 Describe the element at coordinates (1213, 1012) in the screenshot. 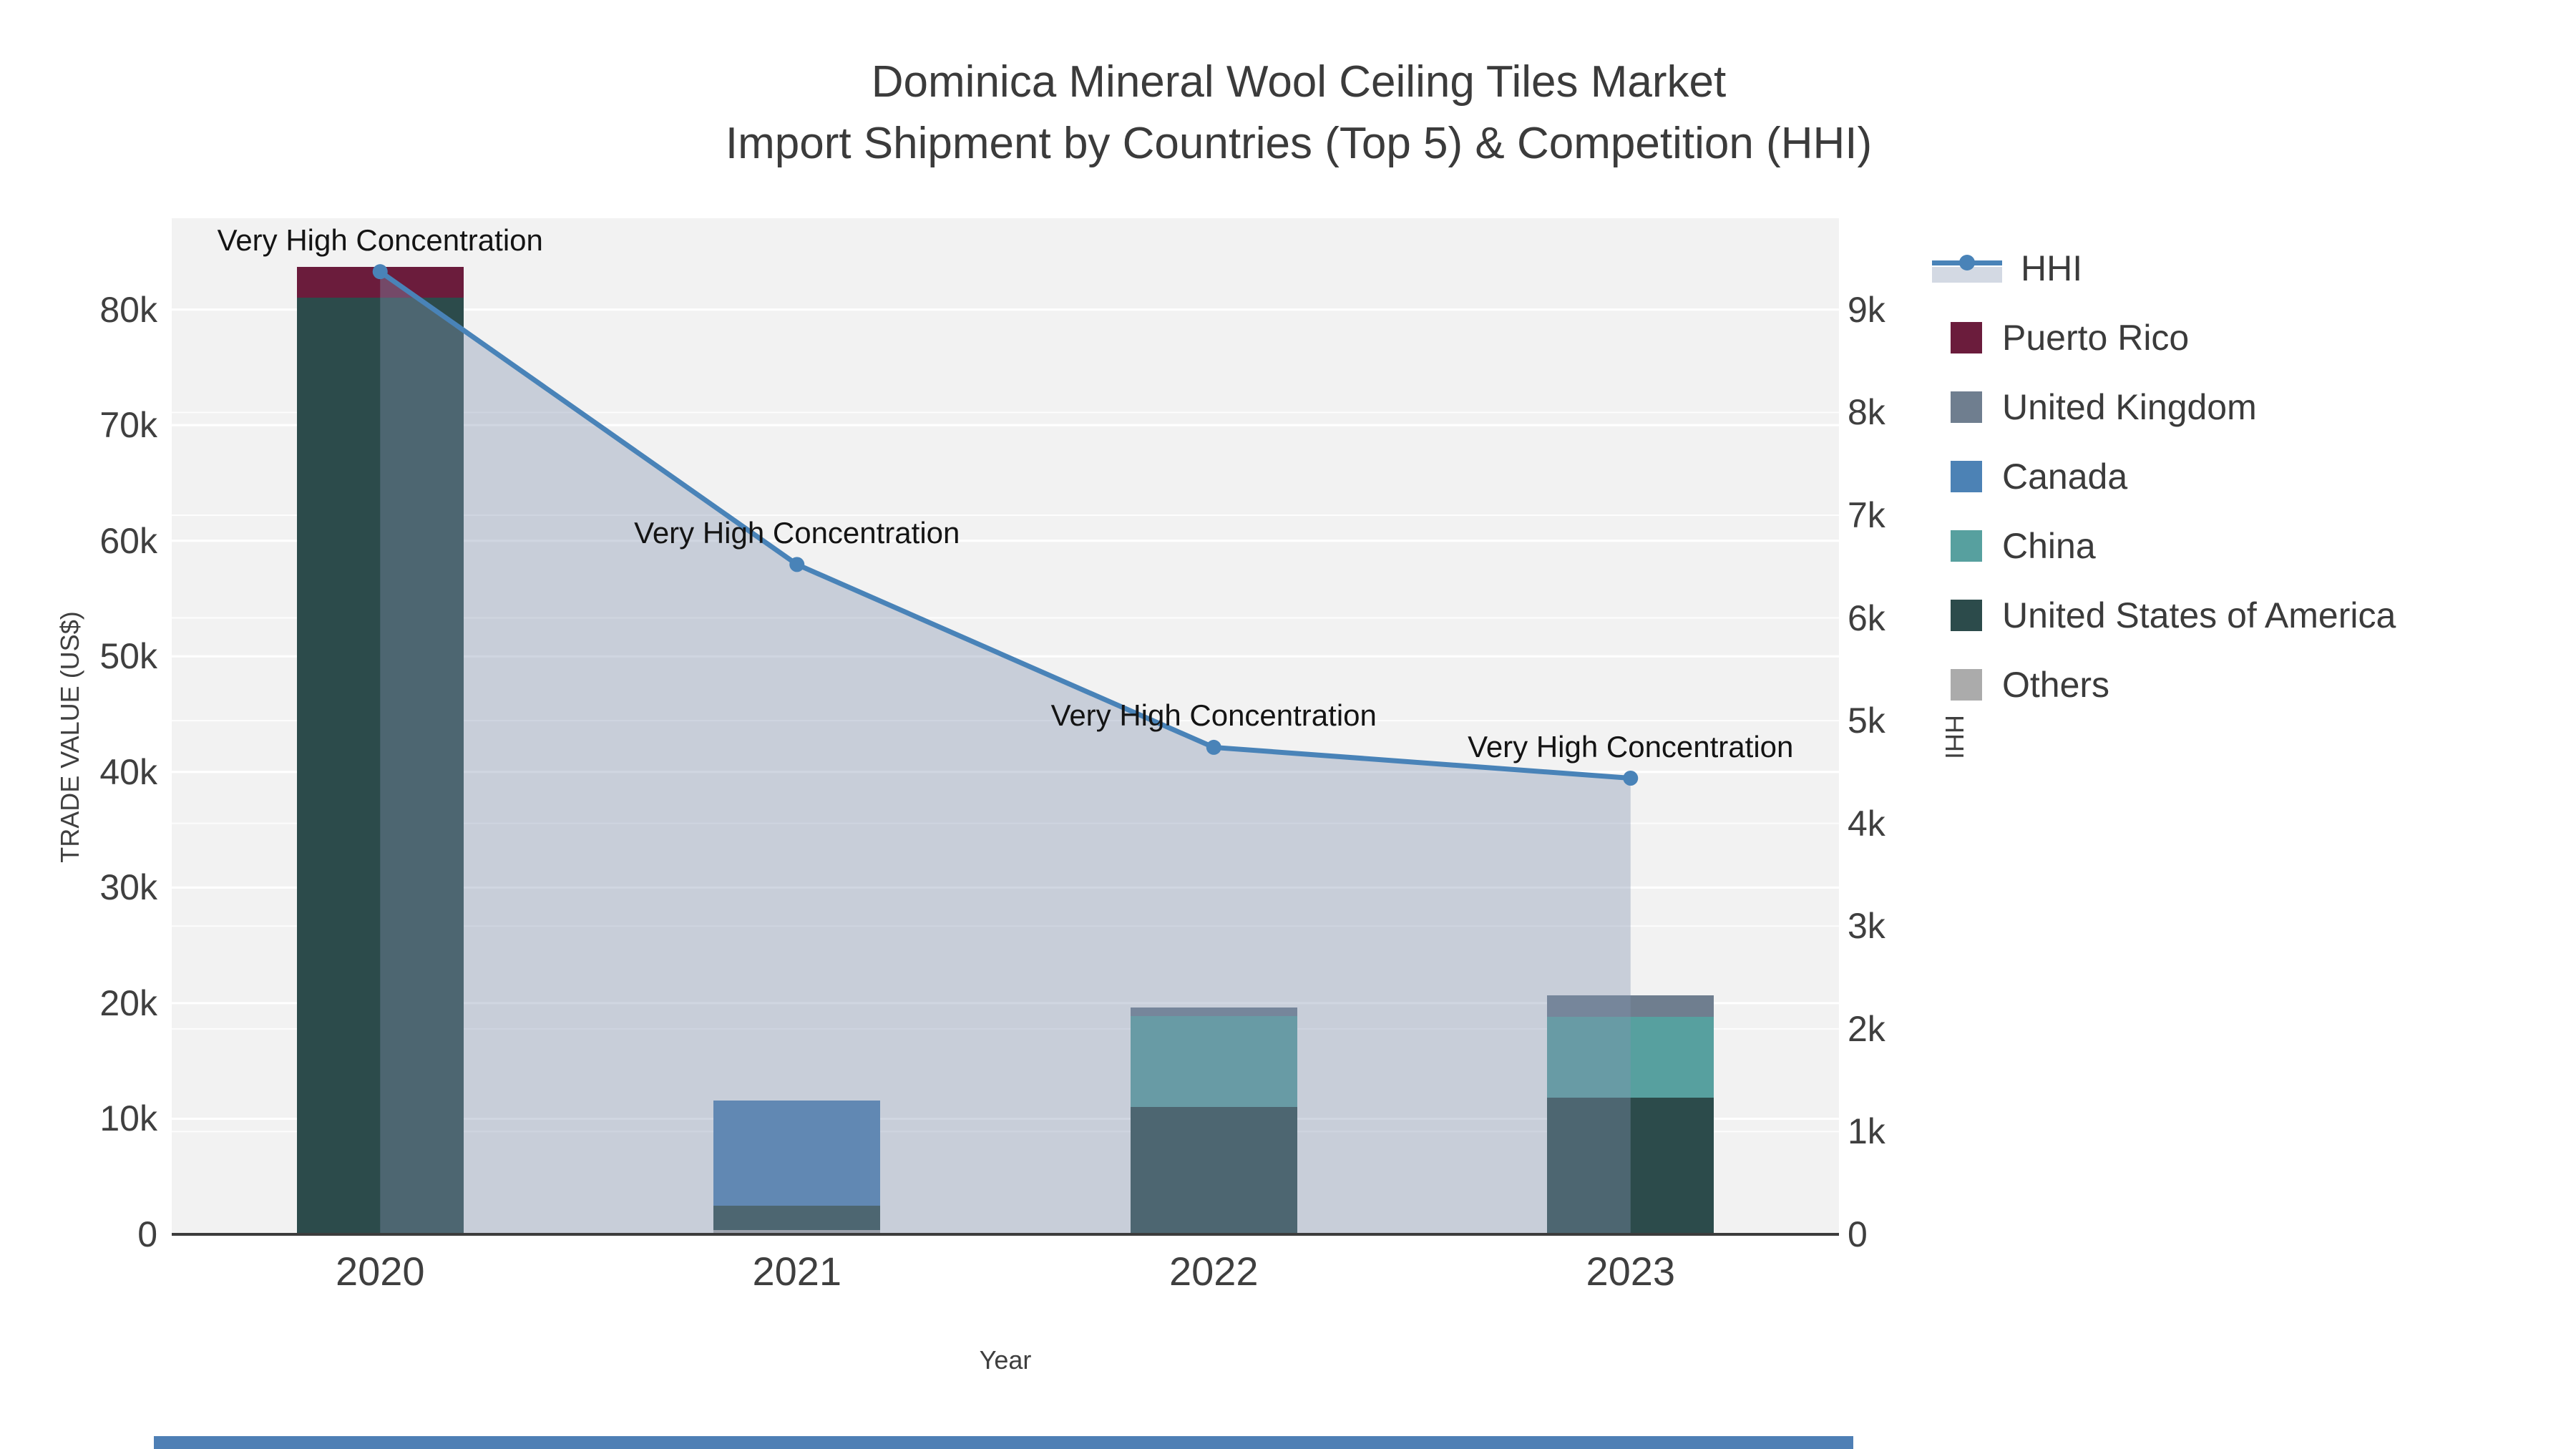

I see `bar-segment-united-kingdom-2022` at that location.